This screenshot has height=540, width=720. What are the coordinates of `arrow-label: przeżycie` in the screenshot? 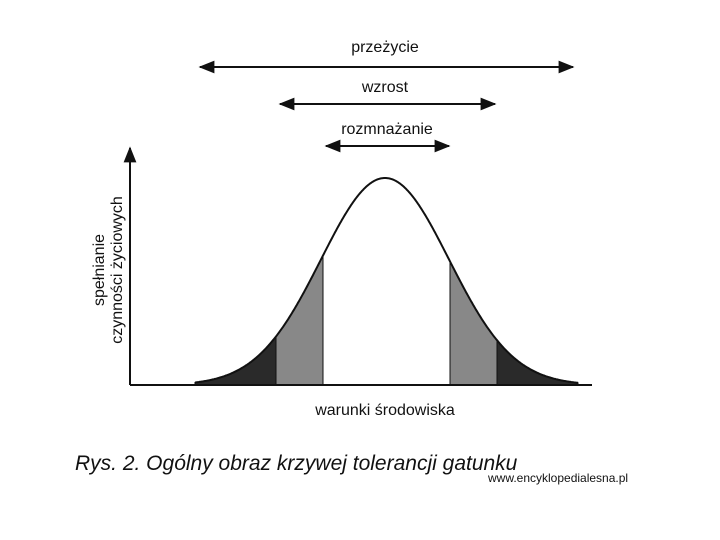 It's located at (385, 47).